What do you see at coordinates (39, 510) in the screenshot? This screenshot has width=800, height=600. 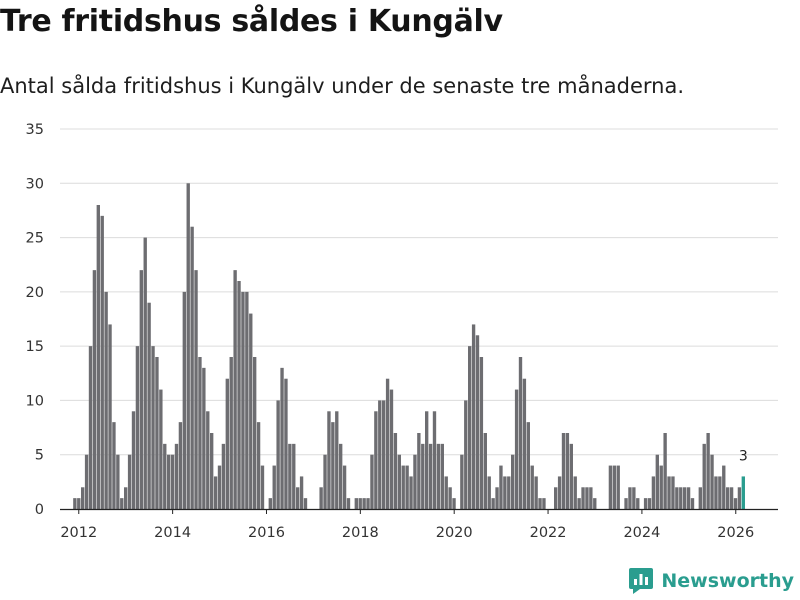 I see `y-tick-label: 0` at bounding box center [39, 510].